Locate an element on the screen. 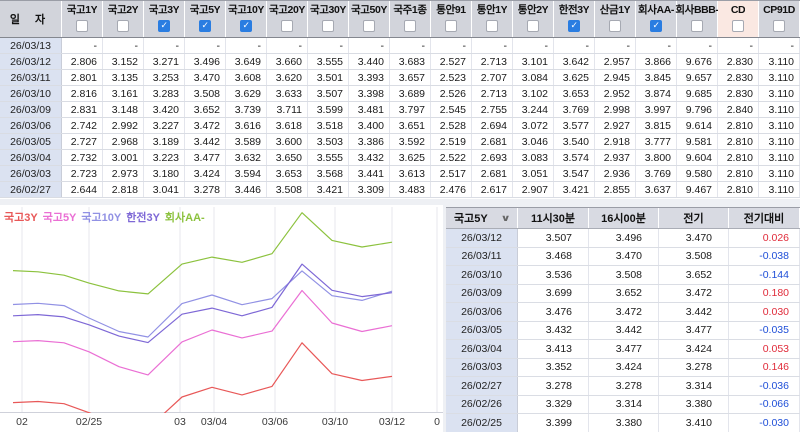 This screenshot has height=432, width=800. change-cell: -0.038 is located at coordinates (764, 256).